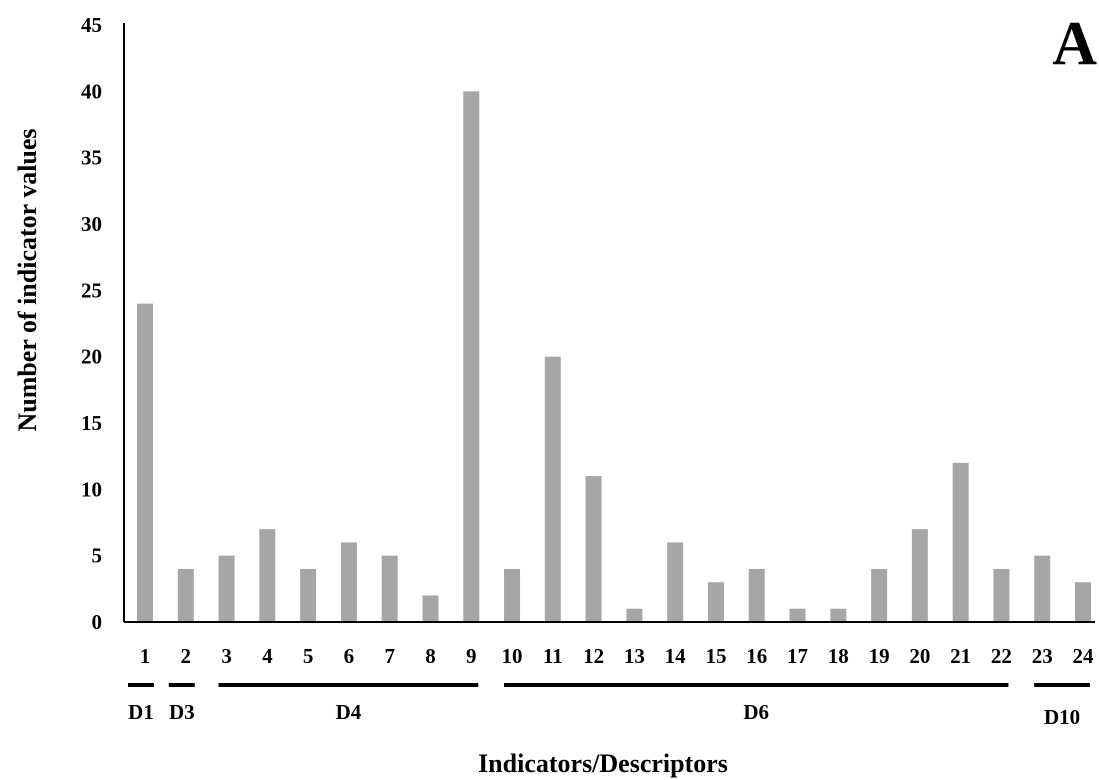  I want to click on descriptor-label-d10: D10, so click(1062, 717).